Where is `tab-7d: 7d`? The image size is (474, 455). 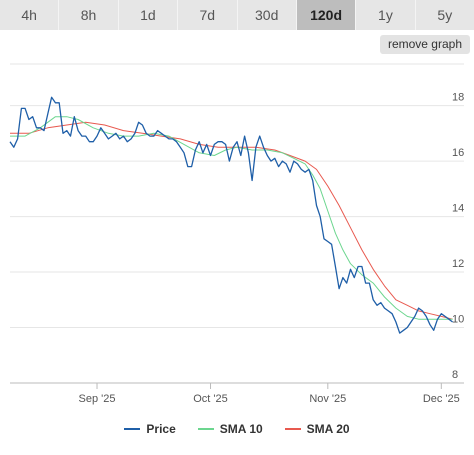 tab-7d: 7d is located at coordinates (208, 15).